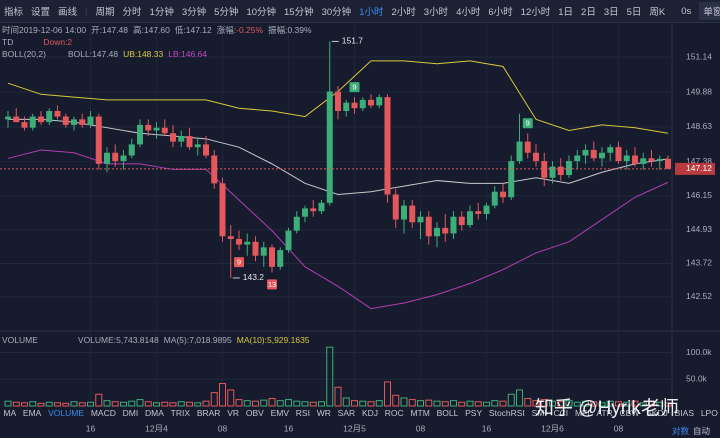 Image resolution: width=720 pixels, height=438 pixels. Describe the element at coordinates (588, 12) in the screenshot. I see `period-button: 2日` at that location.